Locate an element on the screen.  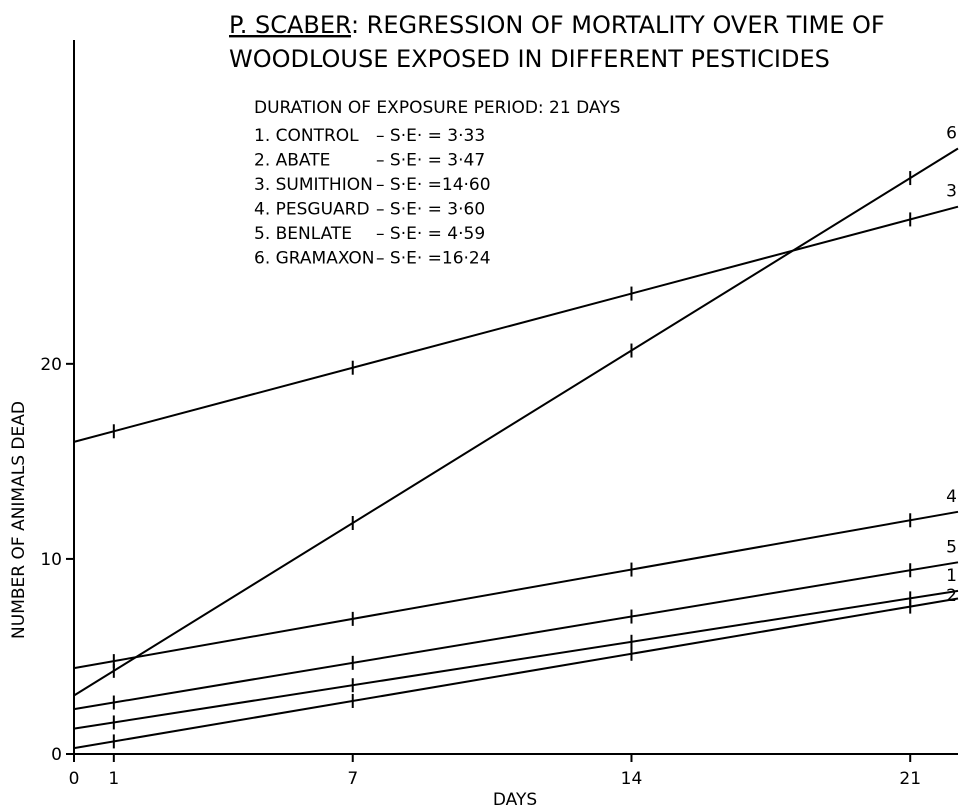
y-tick-label: 10 is located at coordinates (51, 560).